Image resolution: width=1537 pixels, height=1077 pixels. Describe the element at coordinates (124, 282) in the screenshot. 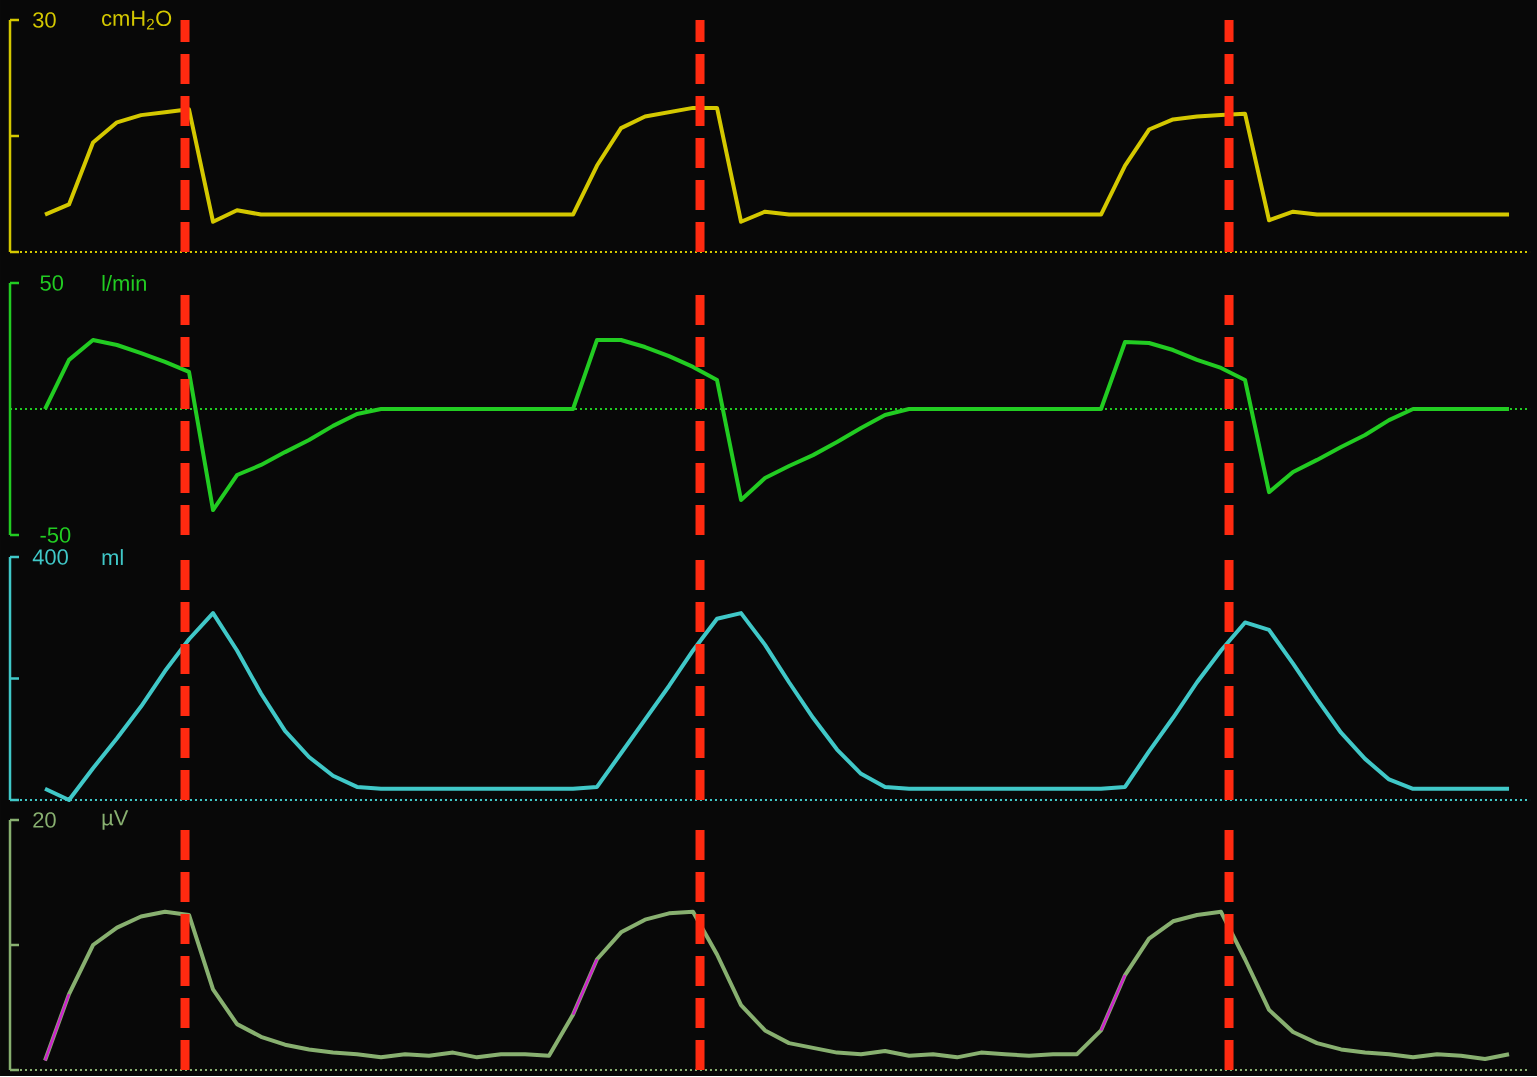

I see `y-axis-title: l/min` at that location.